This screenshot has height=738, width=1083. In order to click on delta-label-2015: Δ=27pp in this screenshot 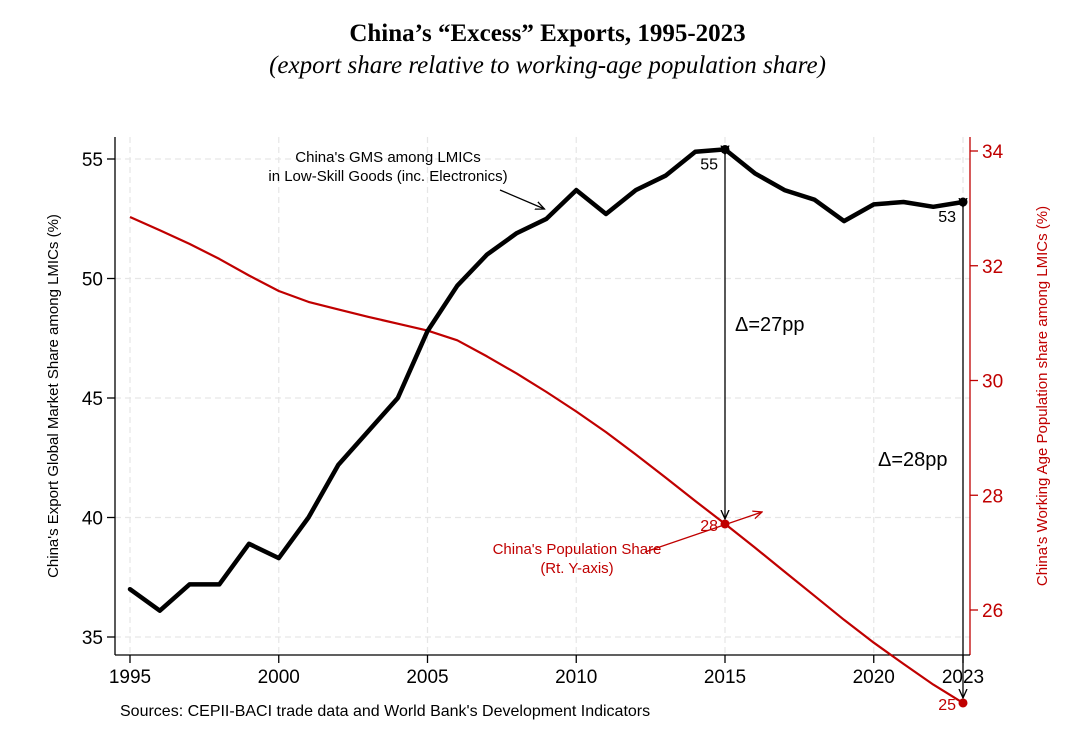, I will do `click(770, 325)`.